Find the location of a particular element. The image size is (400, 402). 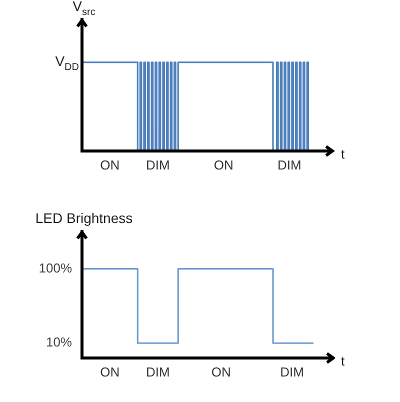

y-tick-label: 100% is located at coordinates (55, 268).